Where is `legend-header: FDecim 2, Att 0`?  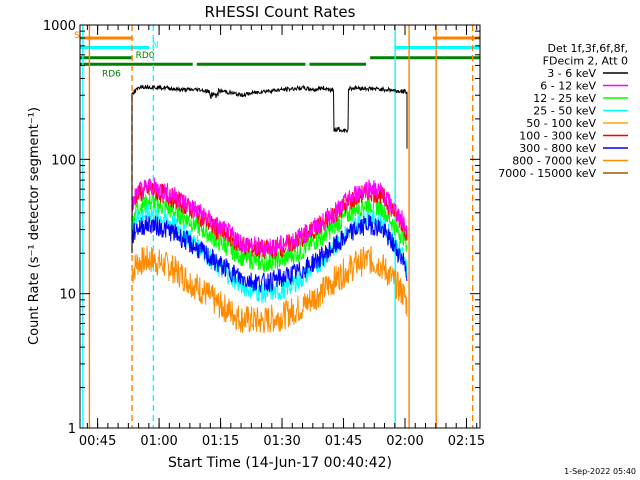 legend-header: FDecim 2, Att 0 is located at coordinates (585, 61).